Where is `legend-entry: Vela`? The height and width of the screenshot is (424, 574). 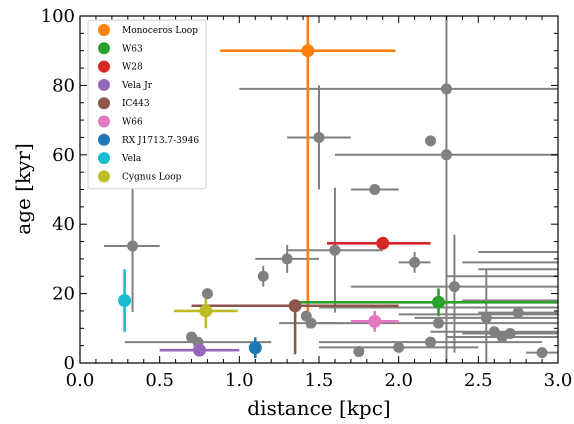
legend-entry: Vela is located at coordinates (131, 159).